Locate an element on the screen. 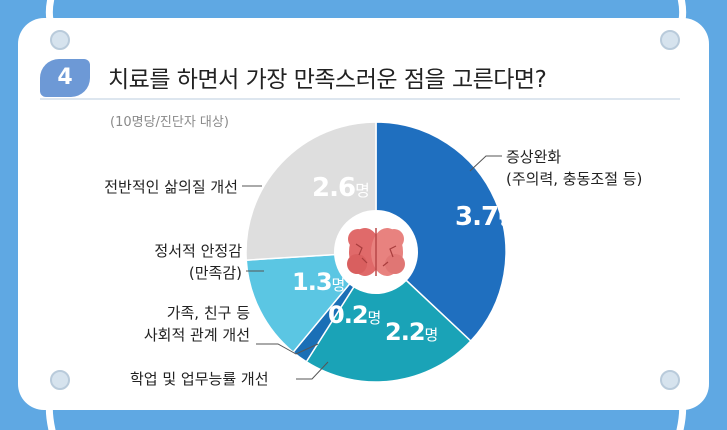 This screenshot has height=430, width=727. slice-category-label: 증상완화 (주의력, 충동조절 등) is located at coordinates (574, 168).